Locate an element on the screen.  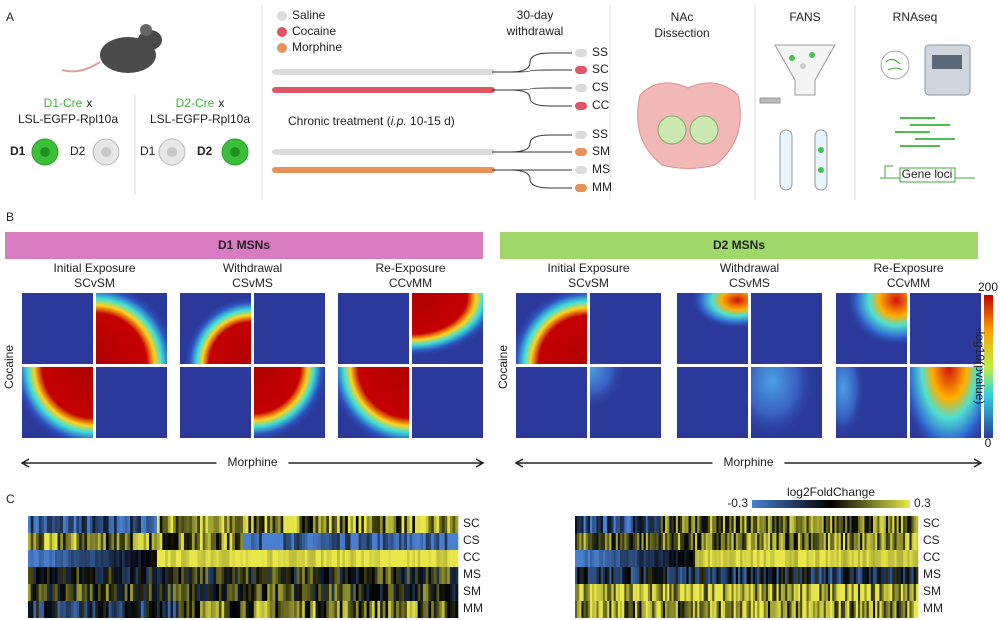
rrho-quadrant is located at coordinates (786, 402).